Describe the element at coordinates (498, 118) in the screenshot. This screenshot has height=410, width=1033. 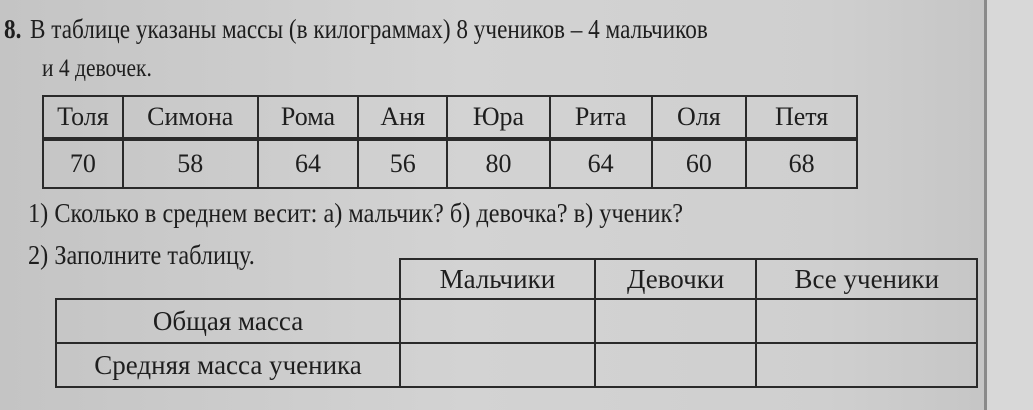
I see `name-cell: Юра` at that location.